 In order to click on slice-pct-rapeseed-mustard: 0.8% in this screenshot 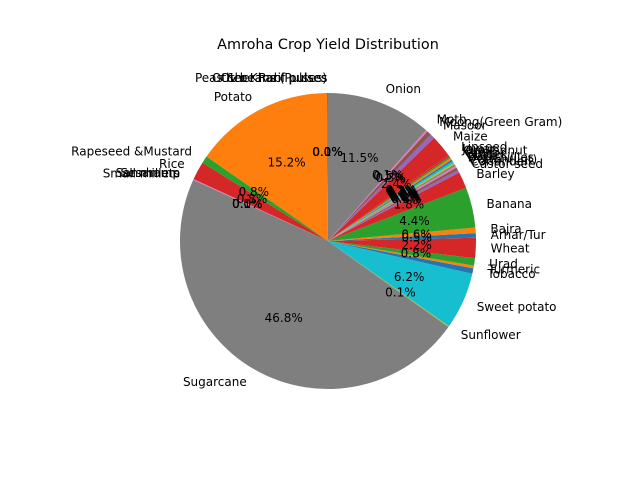, I will do `click(254, 192)`.